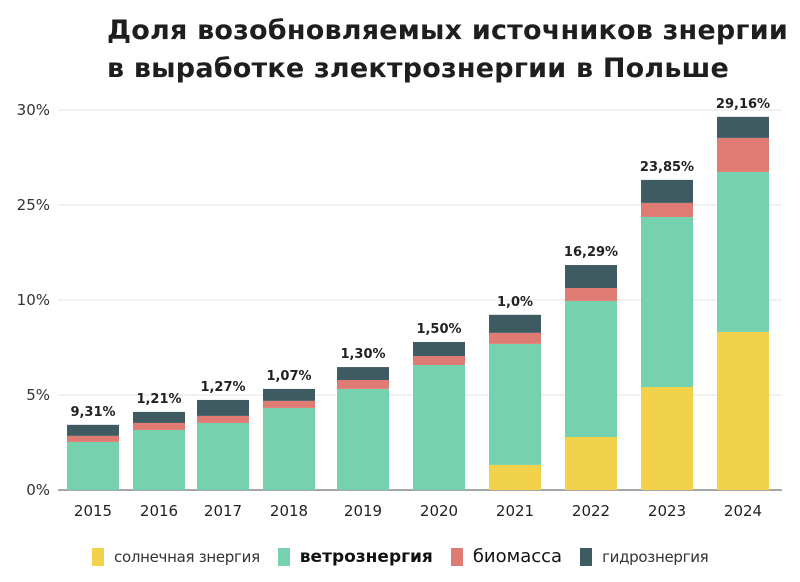 The width and height of the screenshot is (800, 582). What do you see at coordinates (667, 511) in the screenshot?
I see `x-tick-label: 2023` at bounding box center [667, 511].